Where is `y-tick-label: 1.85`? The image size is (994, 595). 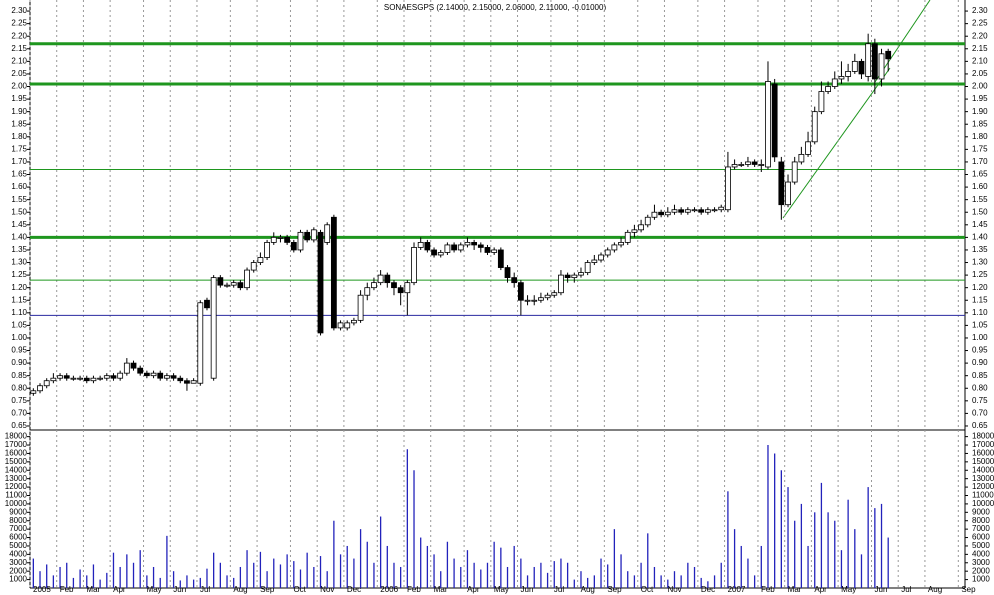 y-tick-label: 1.85 is located at coordinates (980, 123).